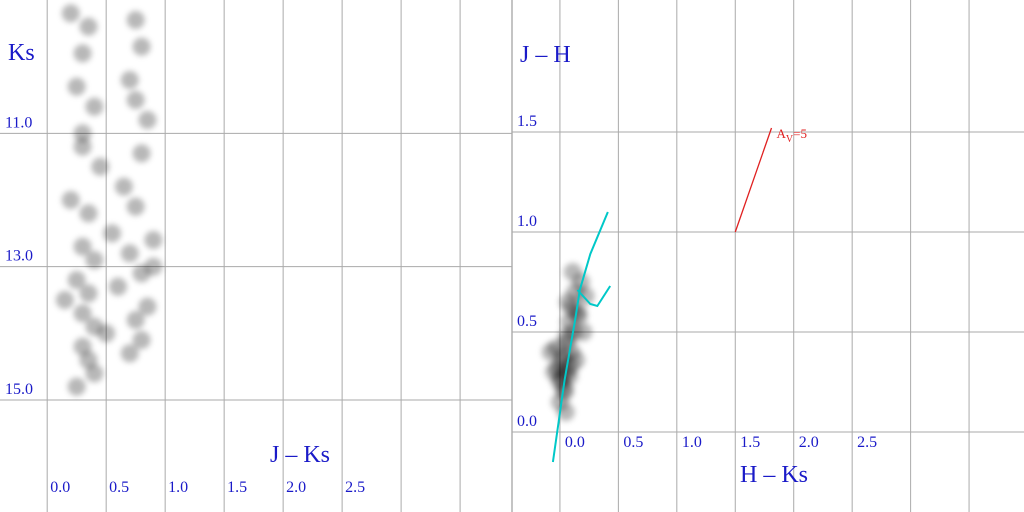 This screenshot has width=1024, height=512. Describe the element at coordinates (782, 133) in the screenshot. I see `vector-label-main: A` at that location.